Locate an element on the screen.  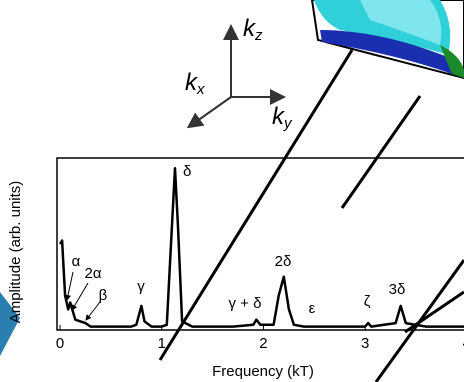
peak-label: ζ is located at coordinates (367, 301).